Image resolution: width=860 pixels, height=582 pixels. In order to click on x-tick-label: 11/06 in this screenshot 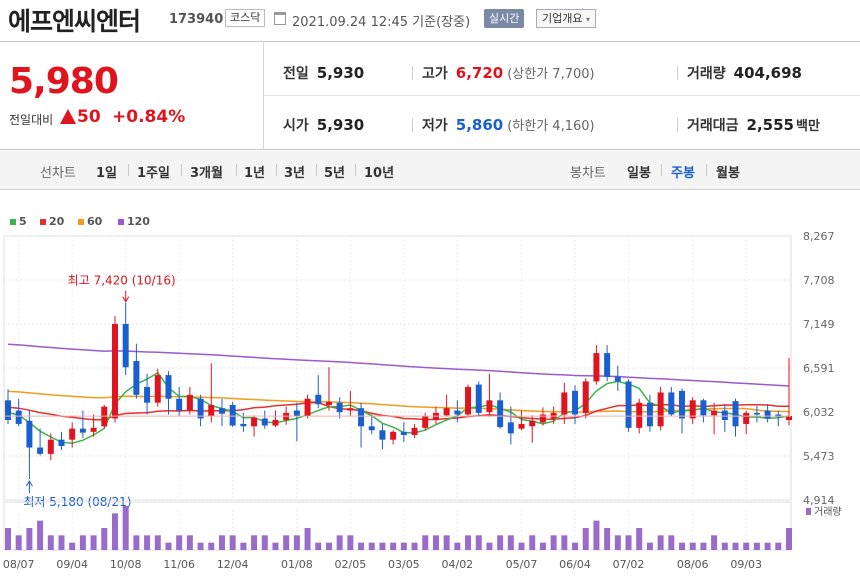, I will do `click(179, 564)`.